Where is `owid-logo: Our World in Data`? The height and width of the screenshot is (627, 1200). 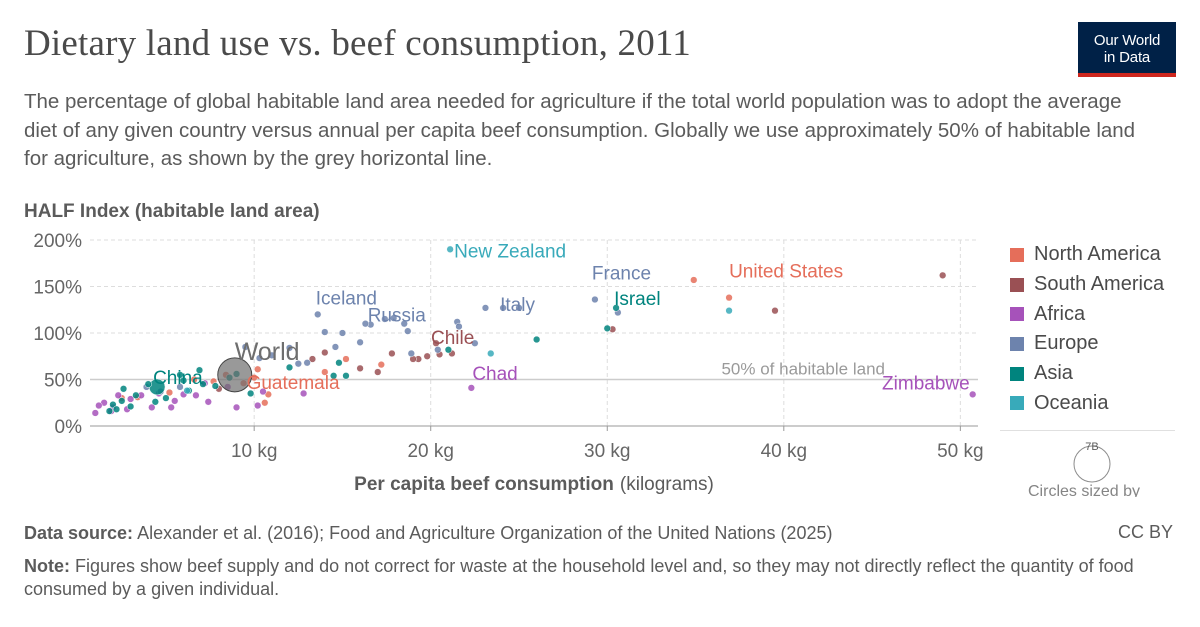
owid-logo: Our World in Data is located at coordinates (1127, 49).